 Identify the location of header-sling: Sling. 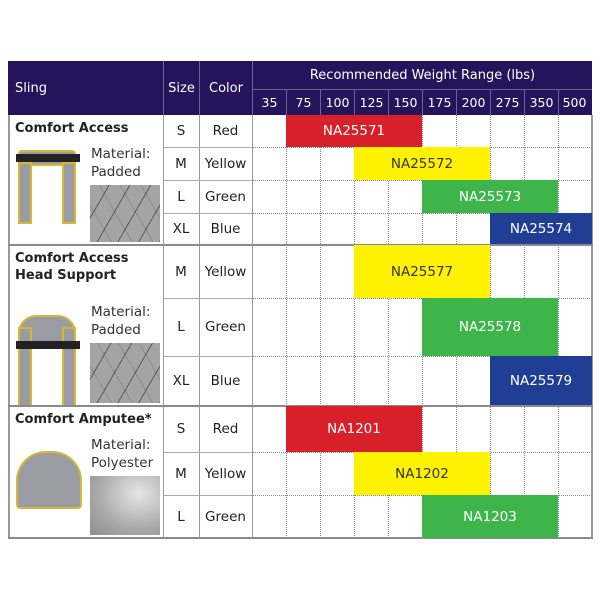
(31, 88).